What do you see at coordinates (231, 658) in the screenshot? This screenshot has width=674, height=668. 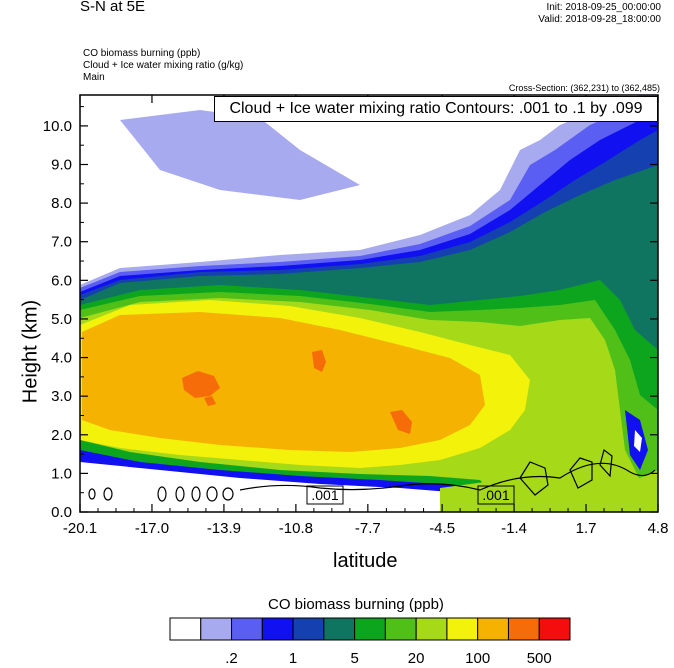 I see `colorbar-label: .2` at bounding box center [231, 658].